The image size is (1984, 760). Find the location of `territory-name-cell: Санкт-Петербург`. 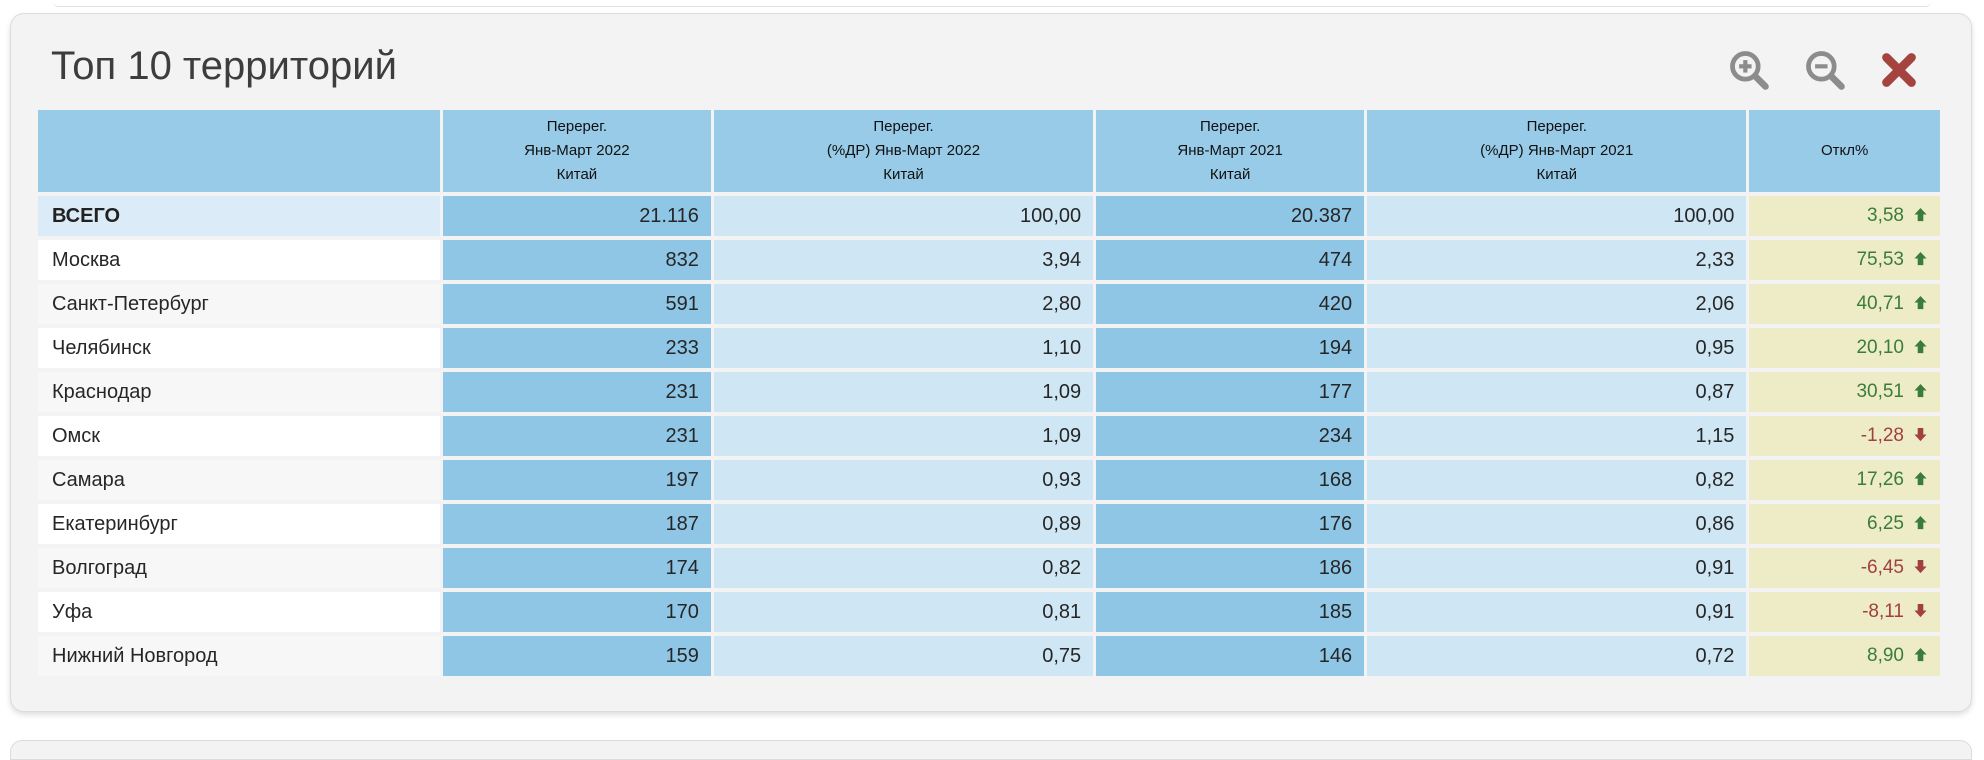

territory-name-cell: Санкт-Петербург is located at coordinates (239, 304).